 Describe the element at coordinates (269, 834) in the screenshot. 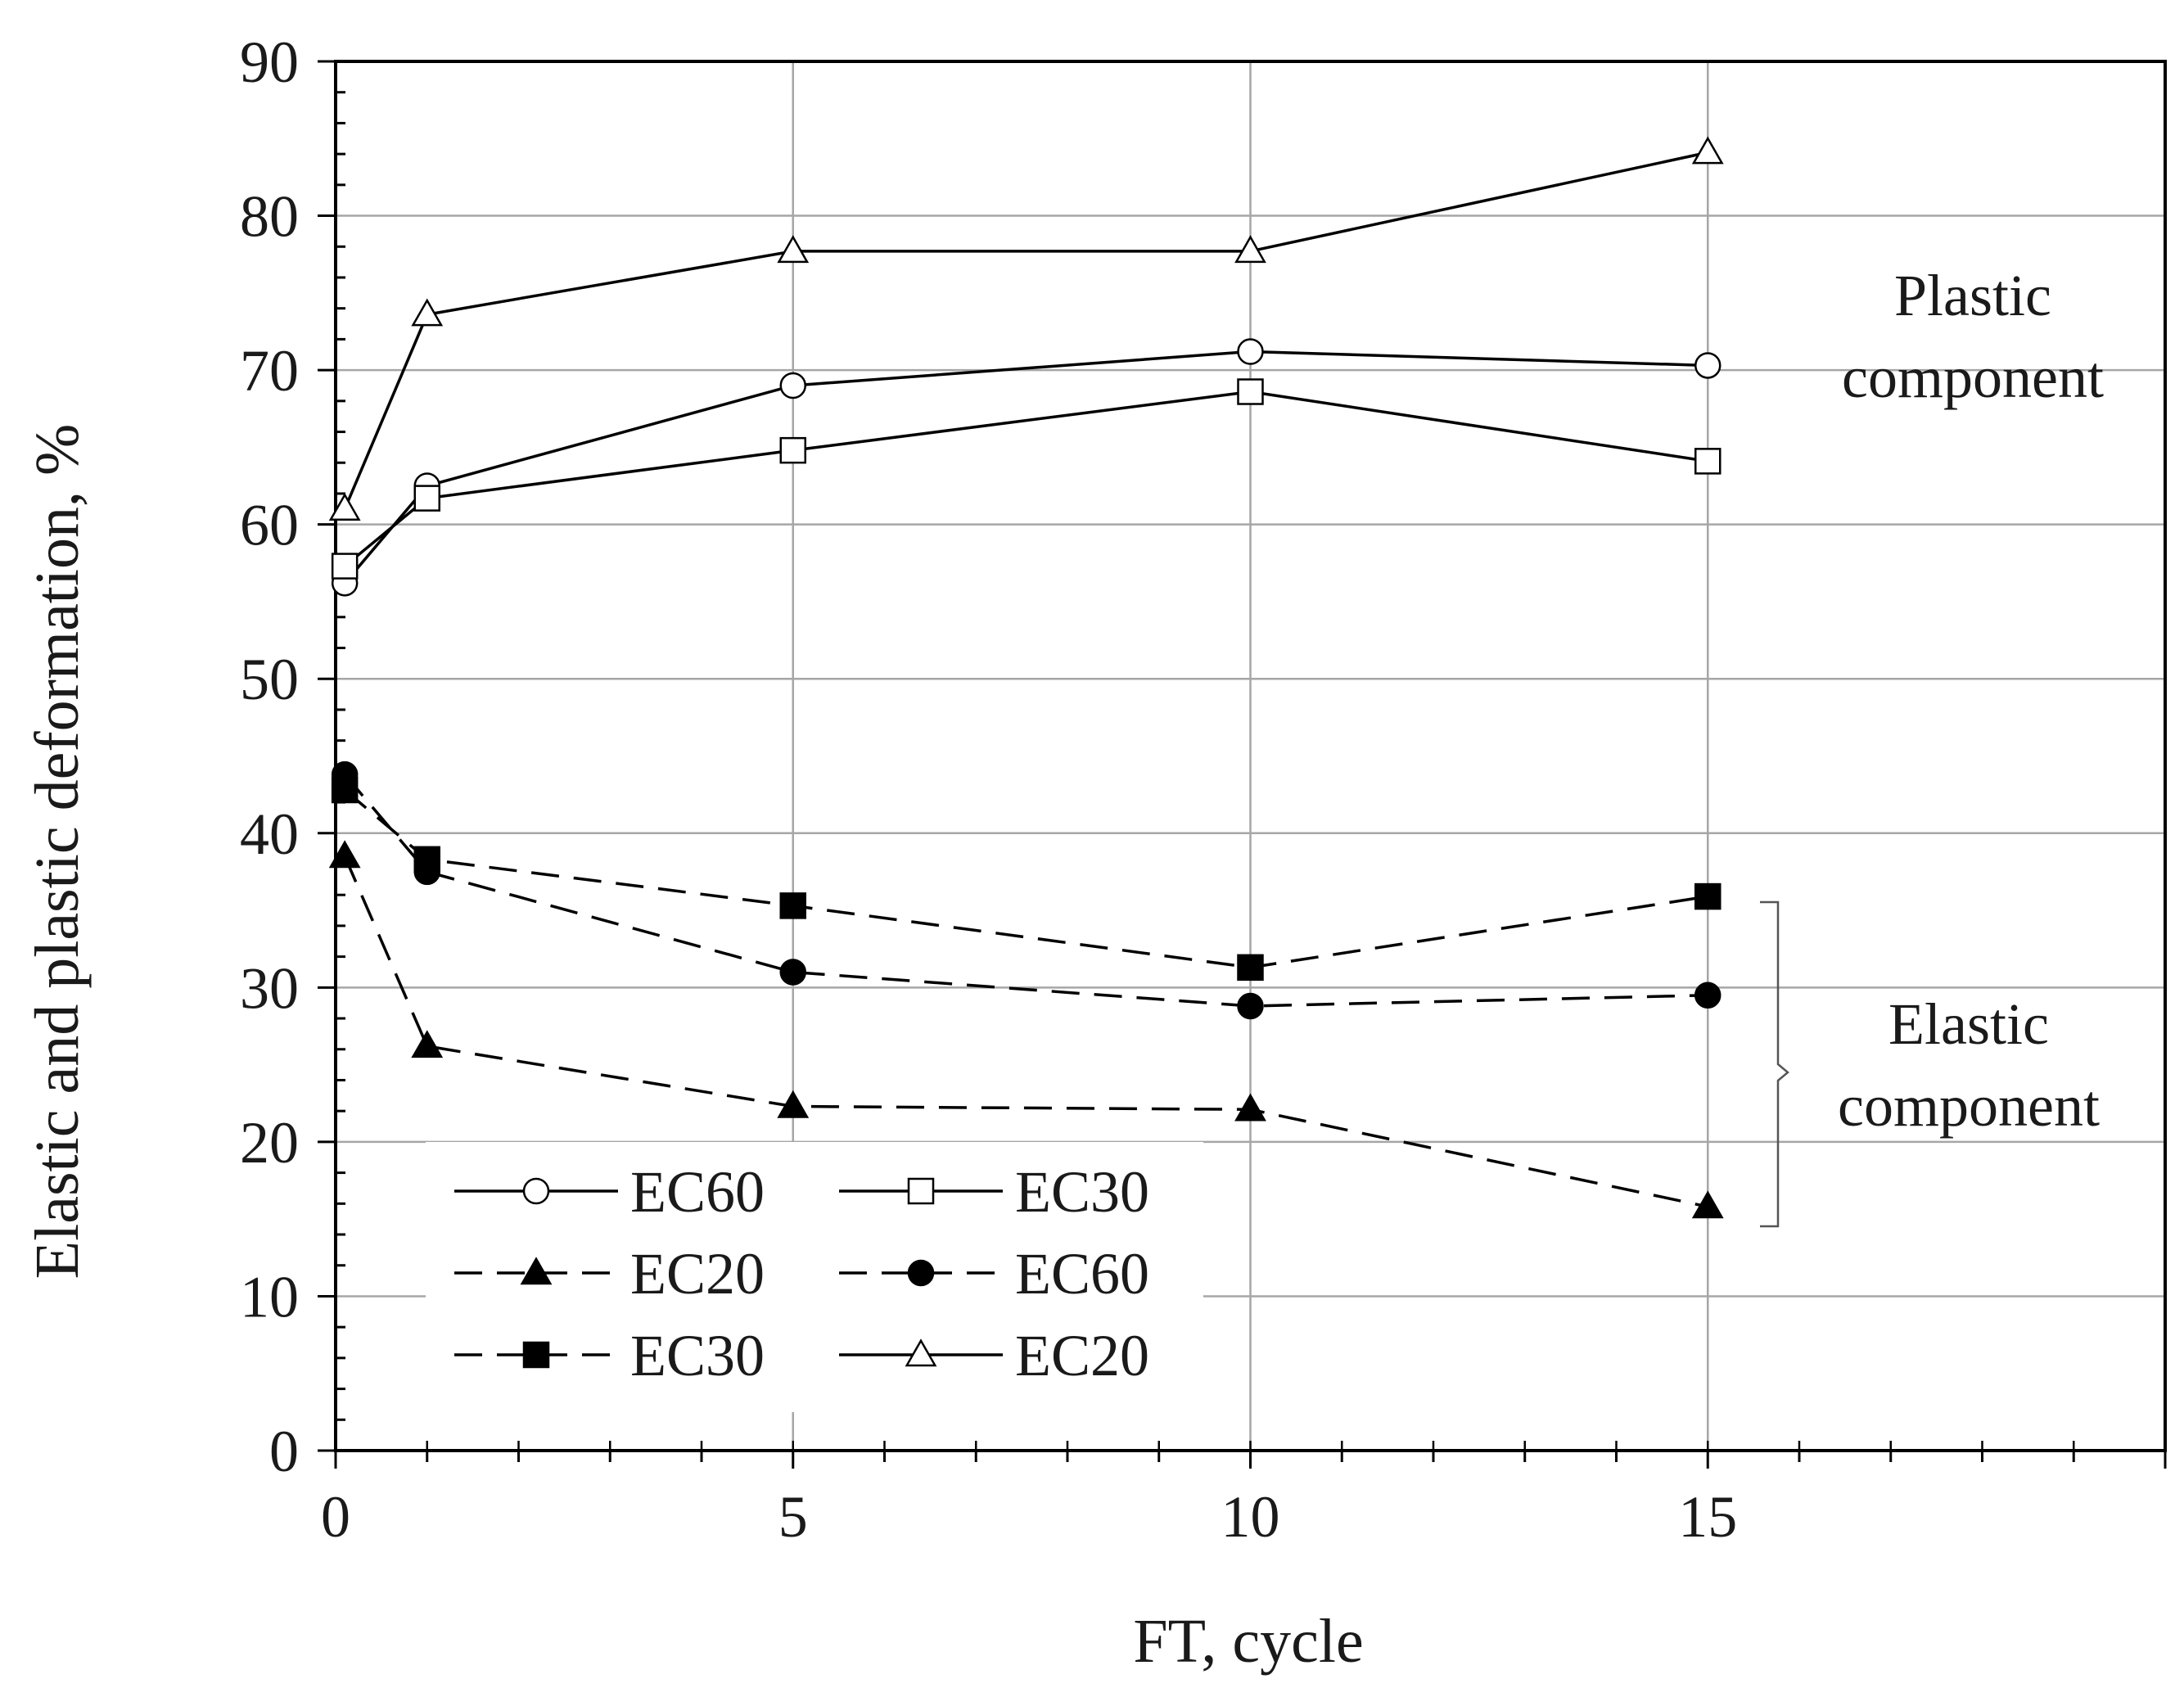

I see `y-tick-label: 40` at that location.